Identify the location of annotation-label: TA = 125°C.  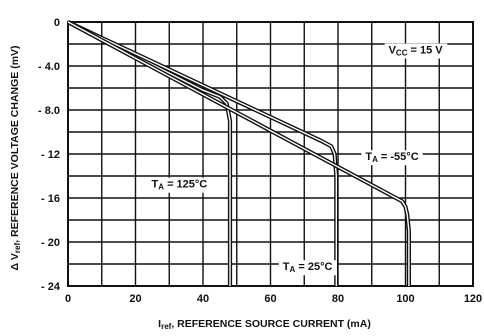
(180, 185).